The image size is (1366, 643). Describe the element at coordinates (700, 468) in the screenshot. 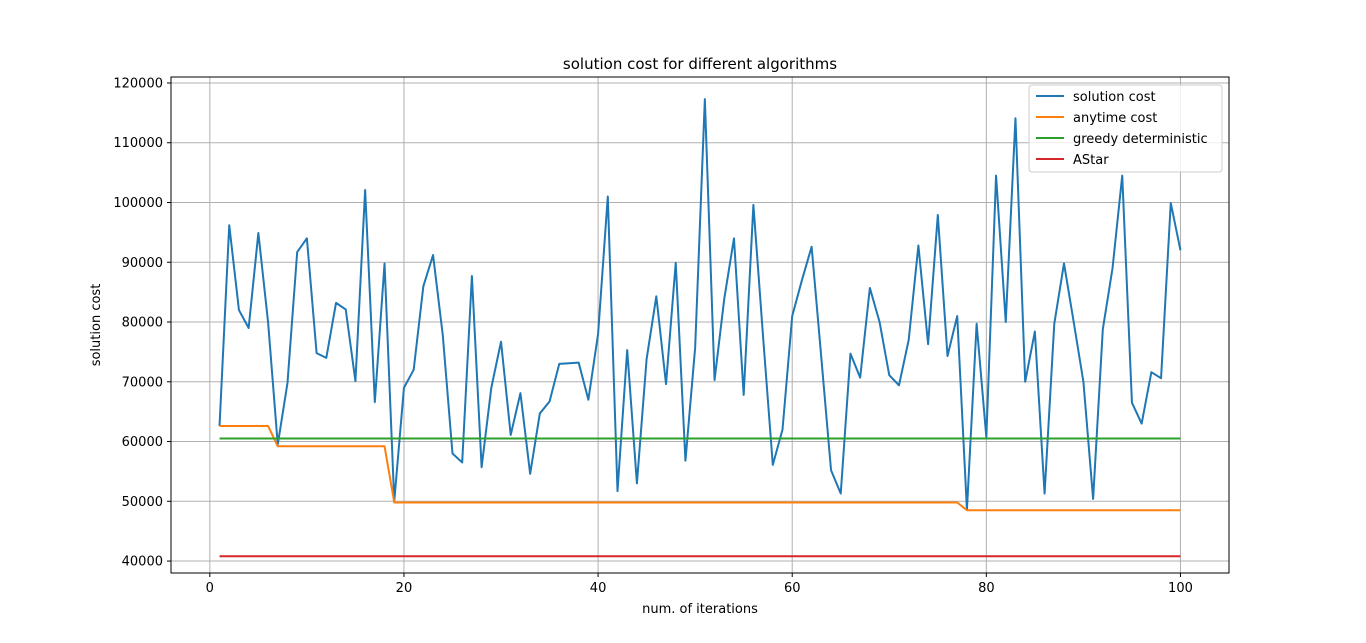

I see `series-line-anytime-cost` at that location.